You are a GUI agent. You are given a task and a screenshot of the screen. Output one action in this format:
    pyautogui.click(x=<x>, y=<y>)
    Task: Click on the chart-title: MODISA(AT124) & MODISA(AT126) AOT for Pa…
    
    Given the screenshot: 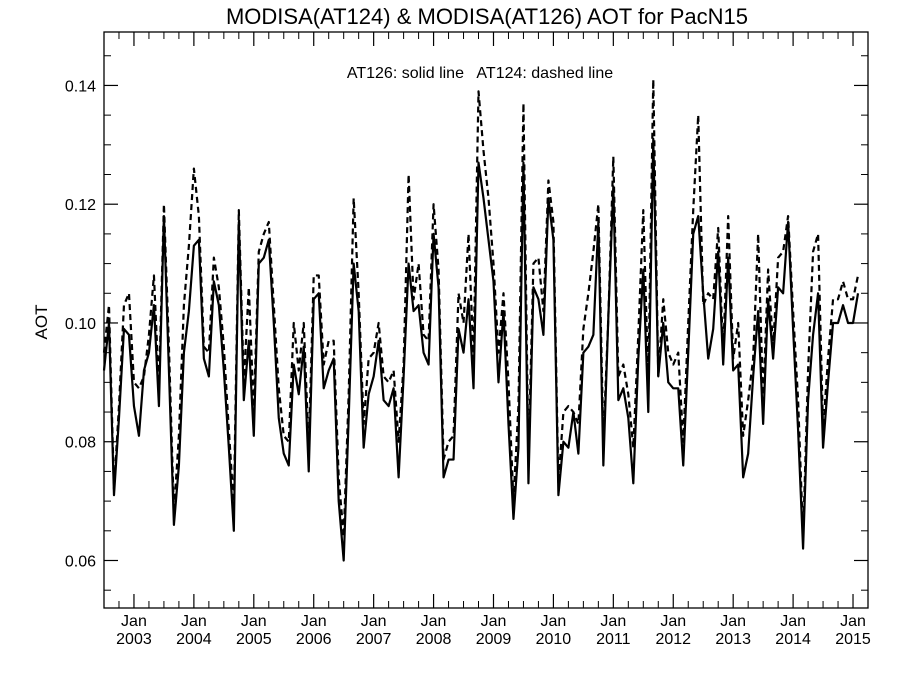 What is the action you would take?
    pyautogui.click(x=487, y=16)
    